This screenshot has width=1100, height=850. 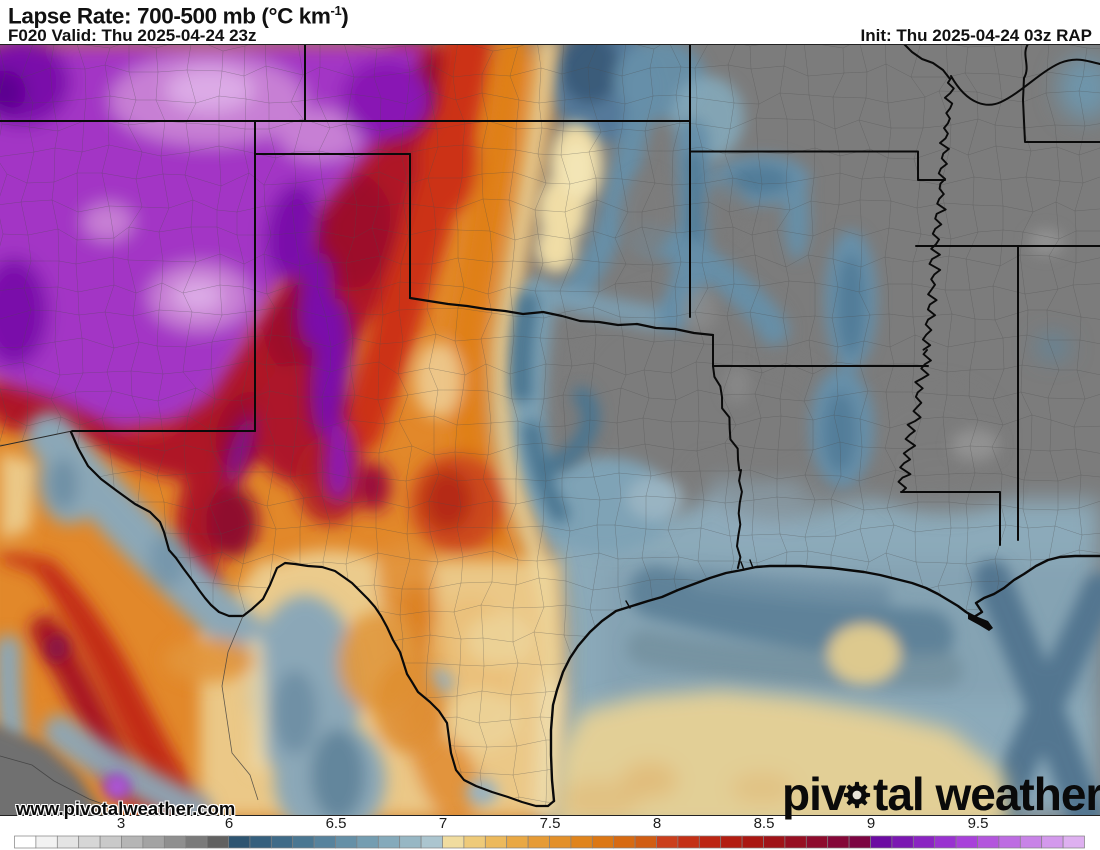 What do you see at coordinates (814, 794) in the screenshot?
I see `svg-text: piv` at bounding box center [814, 794].